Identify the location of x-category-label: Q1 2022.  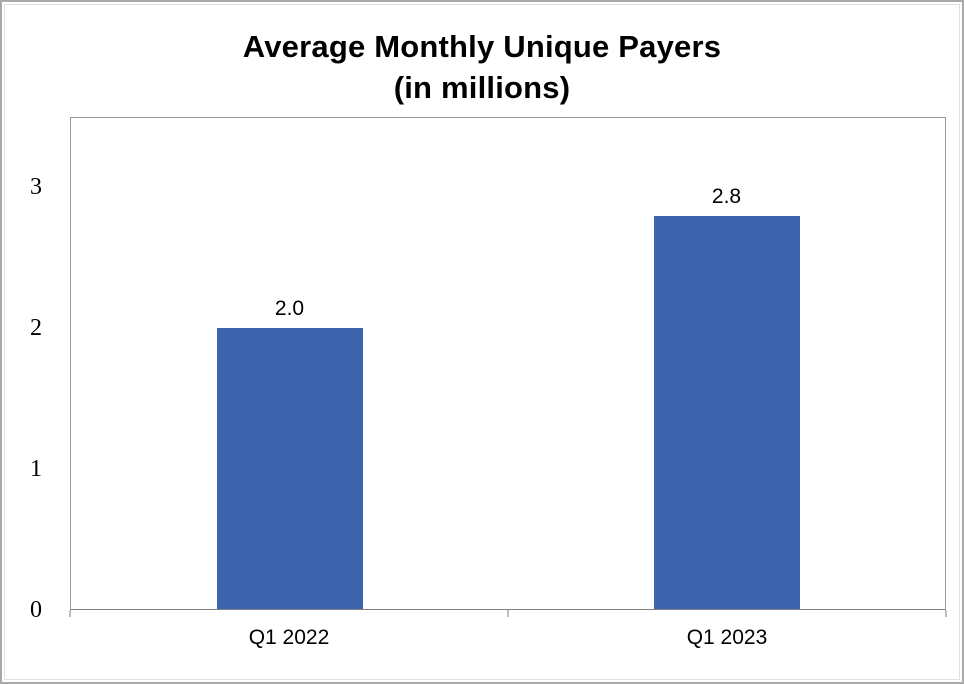
(289, 637).